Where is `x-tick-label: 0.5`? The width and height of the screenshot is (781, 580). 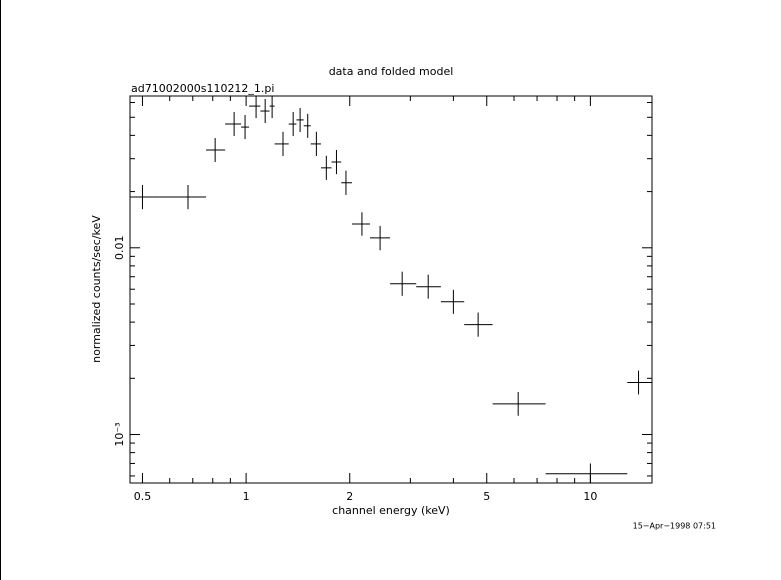 x-tick-label: 0.5 is located at coordinates (143, 496).